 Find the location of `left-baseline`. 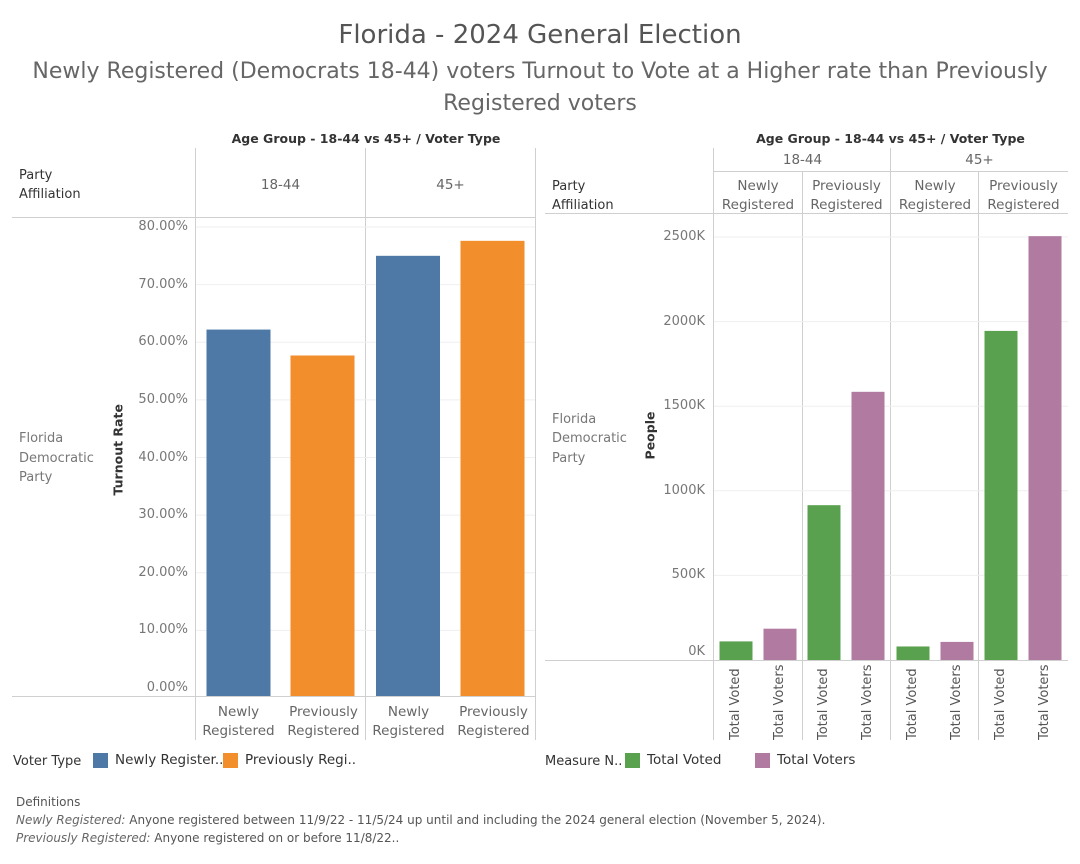

left-baseline is located at coordinates (274, 696).